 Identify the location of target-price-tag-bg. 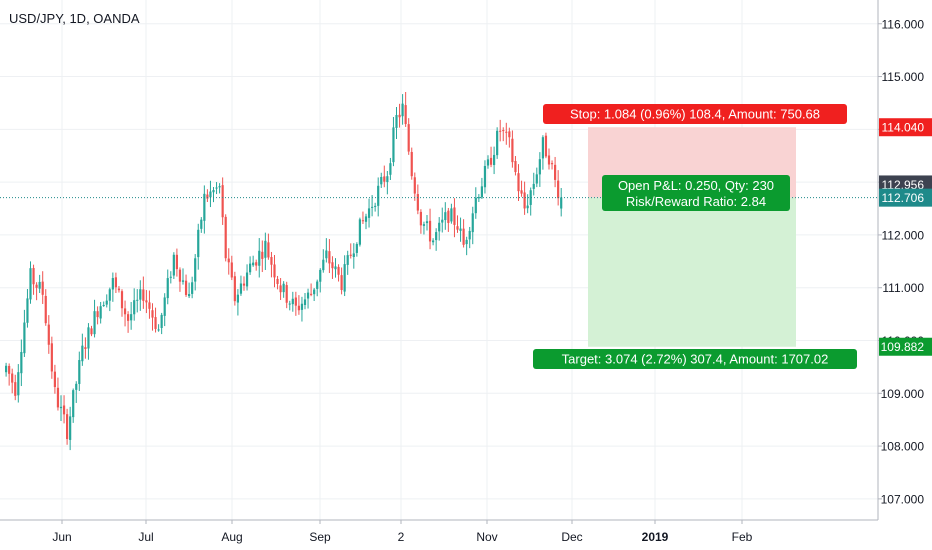
(905, 346).